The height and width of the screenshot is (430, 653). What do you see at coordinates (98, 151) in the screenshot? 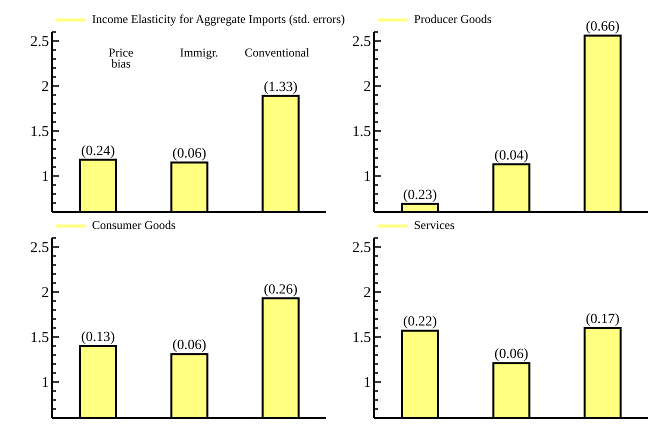
I see `annotation: (0.24)` at bounding box center [98, 151].